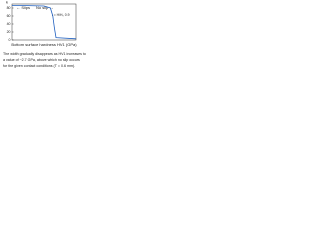  I want to click on y-axis-label: k, so click(7, 2).